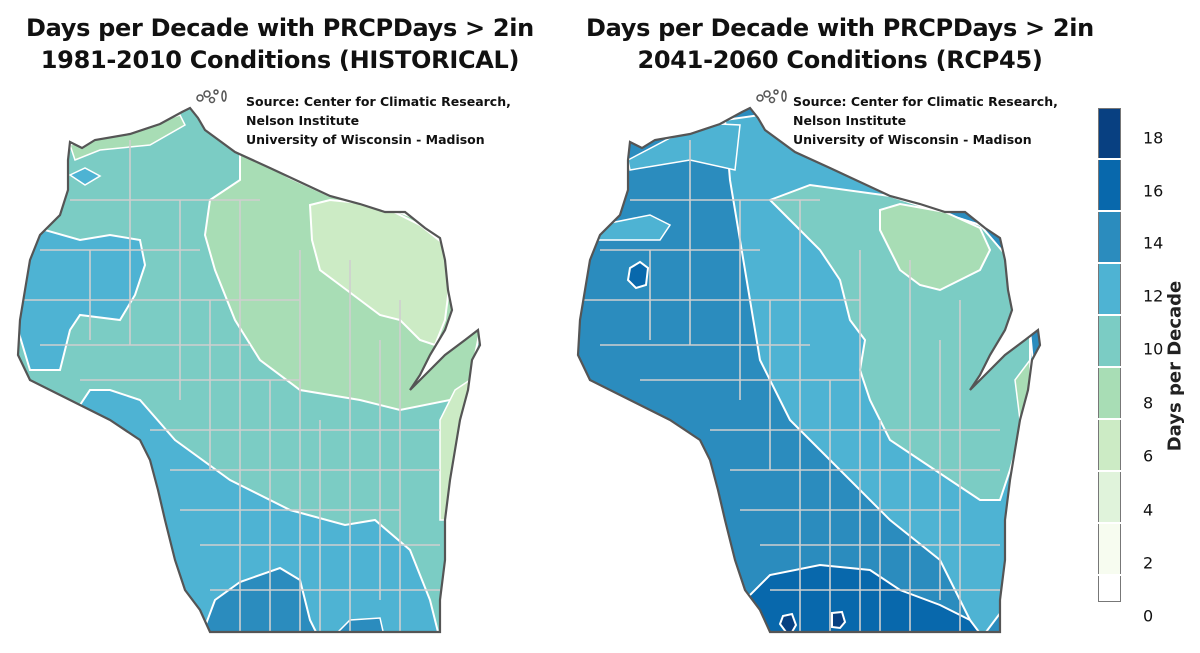 The image size is (1200, 653). Describe the element at coordinates (1153, 138) in the screenshot. I see `legend-tick: 18` at that location.